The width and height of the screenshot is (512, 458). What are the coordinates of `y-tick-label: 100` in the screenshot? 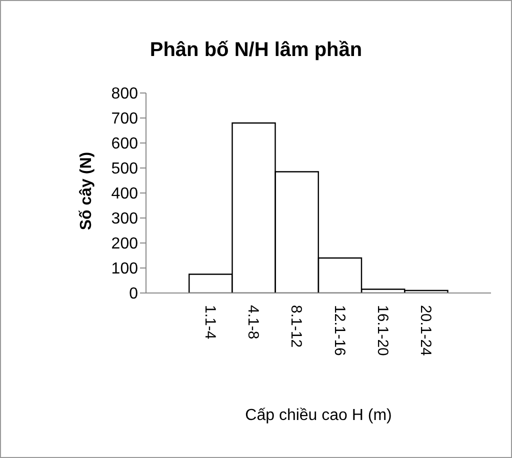 It's located at (124, 269).